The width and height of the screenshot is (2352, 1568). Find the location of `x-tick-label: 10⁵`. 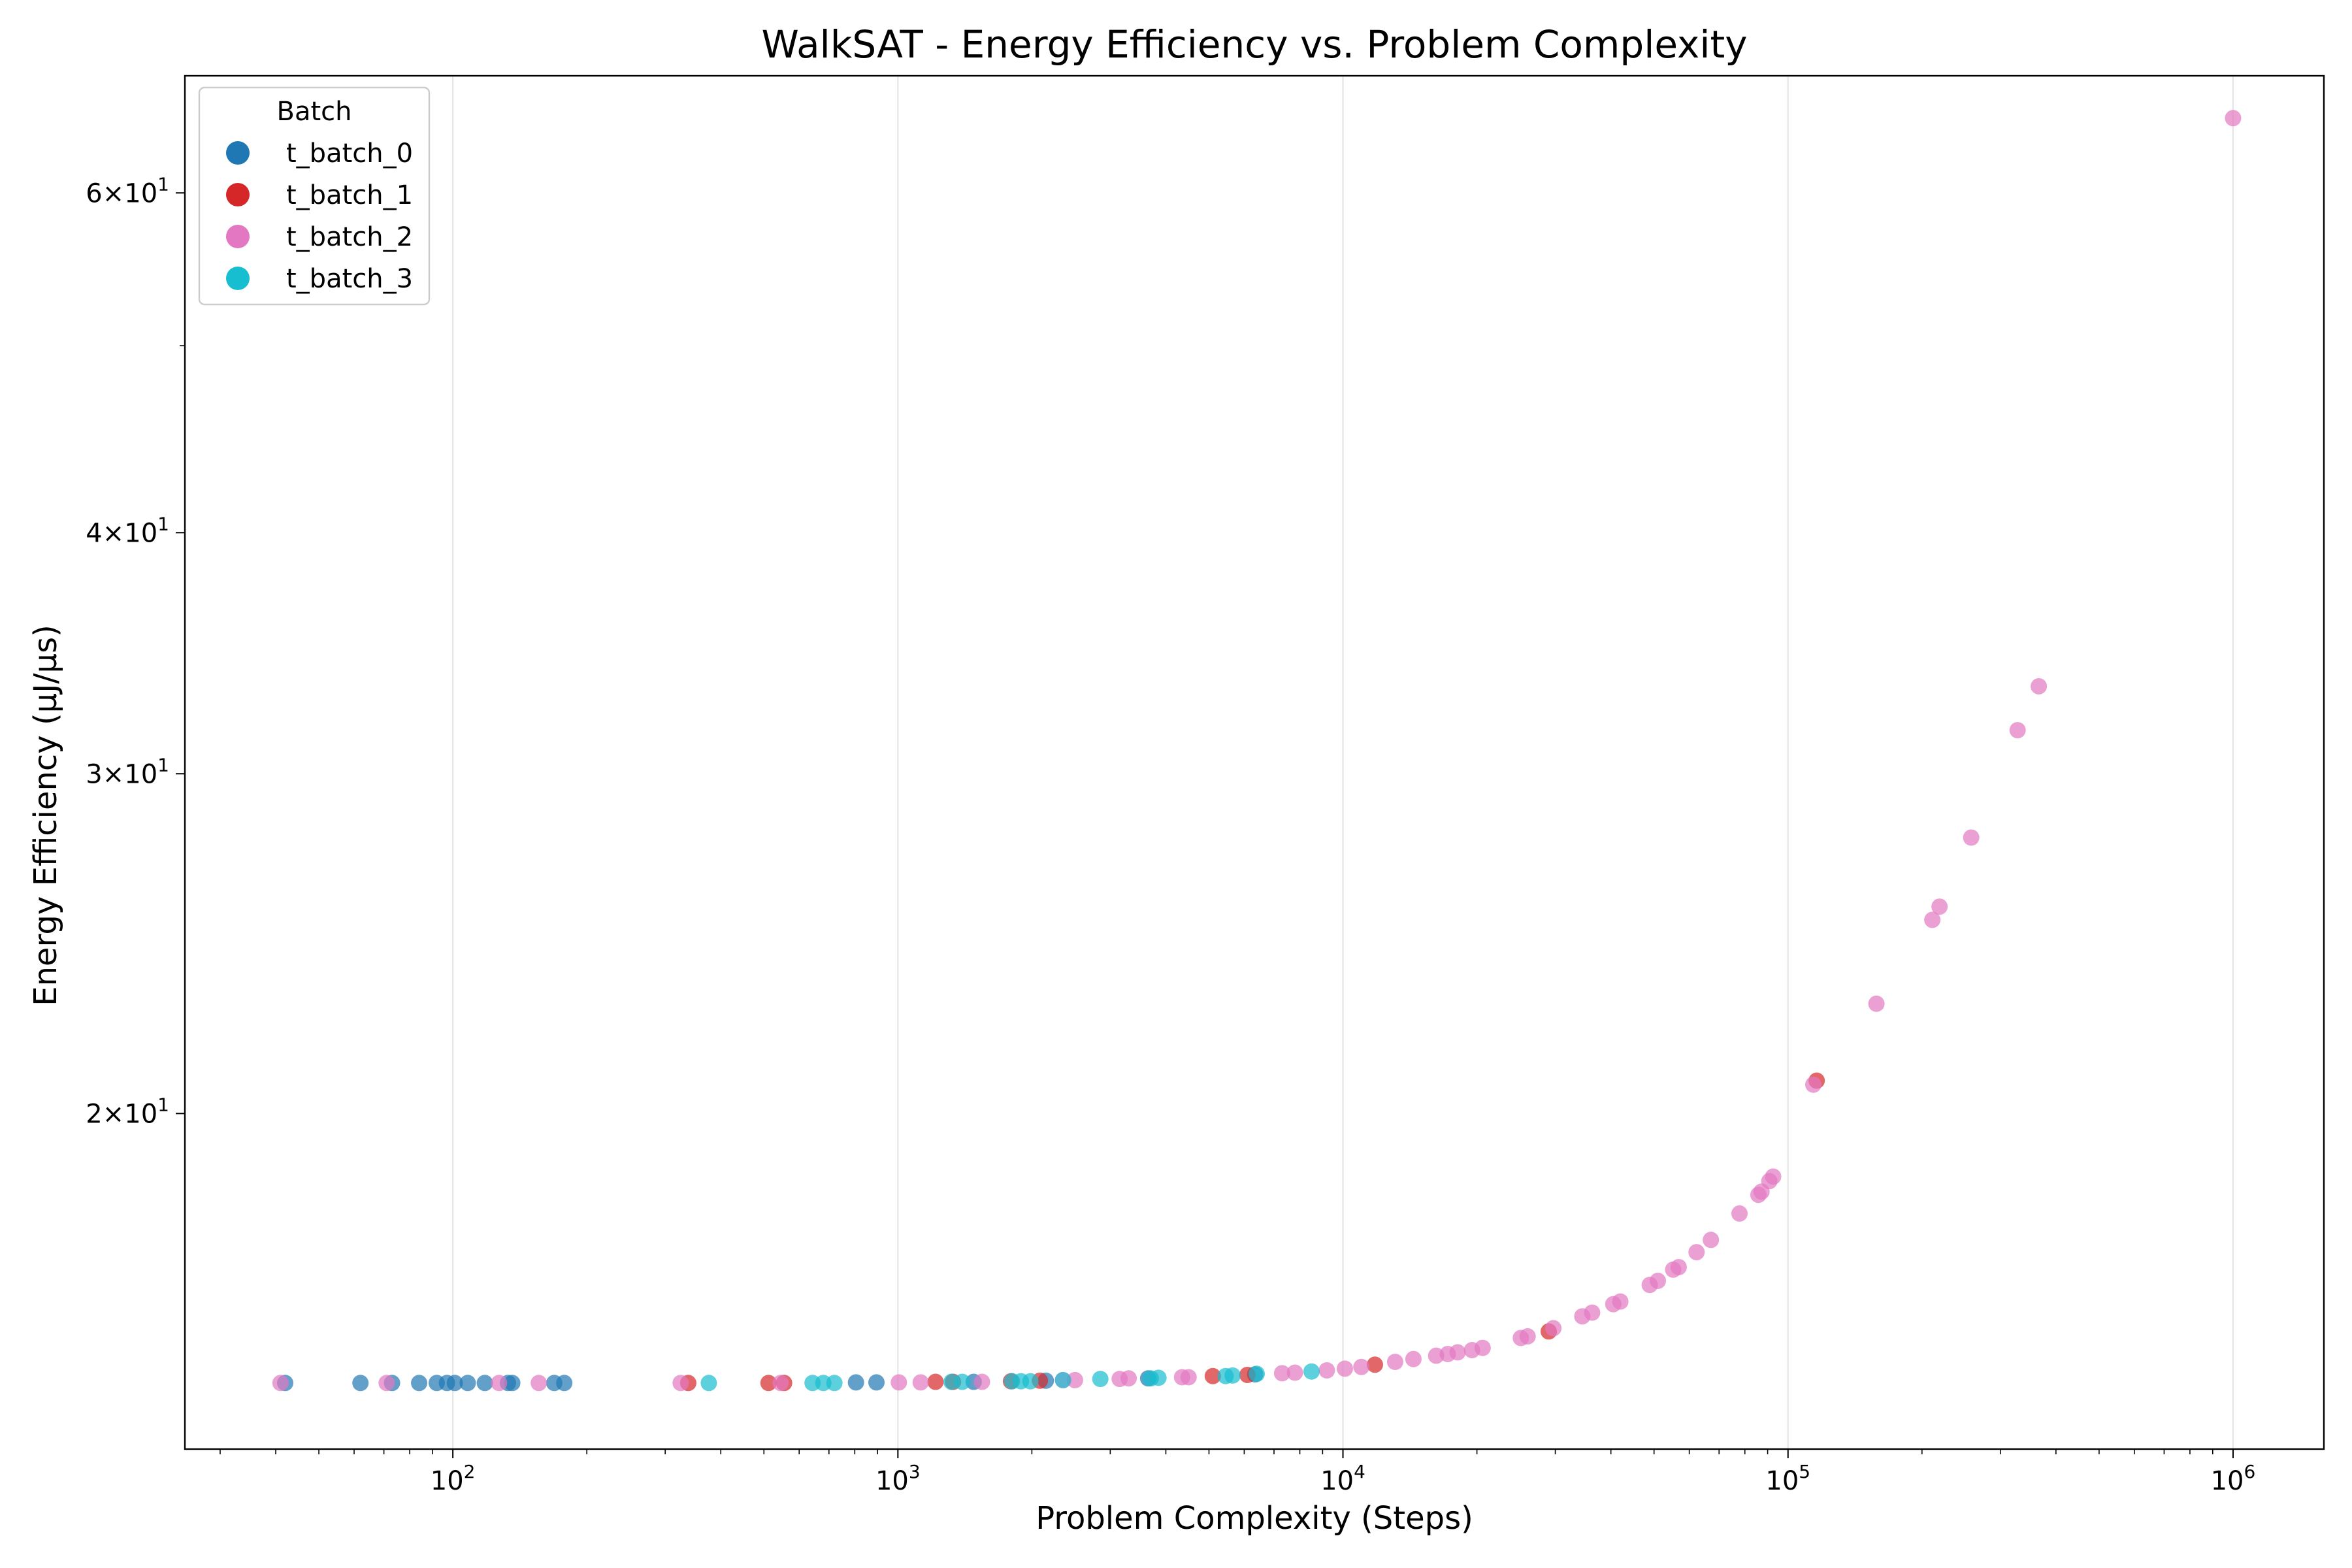

x-tick-label: 10⁵ is located at coordinates (1787, 1478).